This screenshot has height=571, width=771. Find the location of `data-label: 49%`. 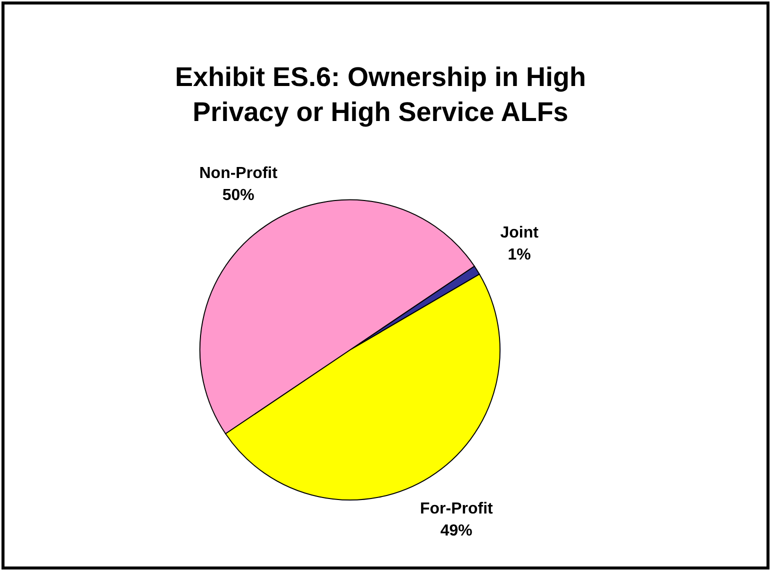

data-label: 49% is located at coordinates (456, 531).